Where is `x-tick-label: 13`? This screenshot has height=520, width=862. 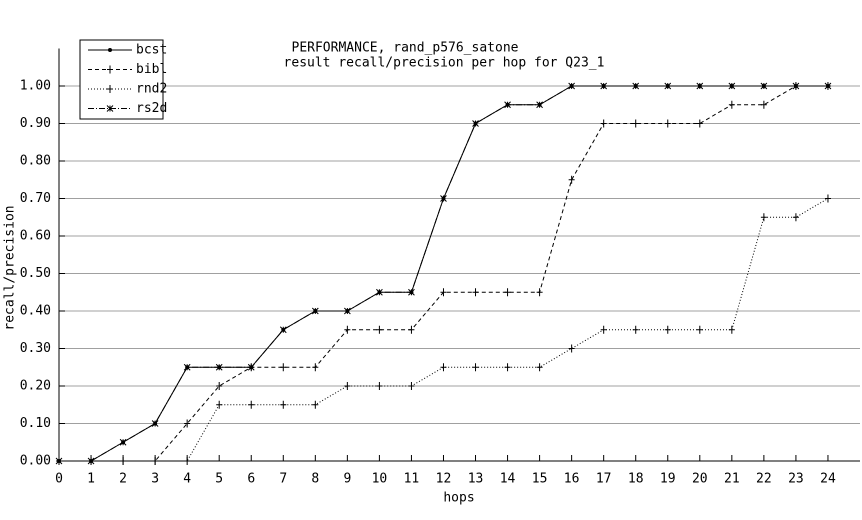 x-tick-label: 13 is located at coordinates (476, 479).